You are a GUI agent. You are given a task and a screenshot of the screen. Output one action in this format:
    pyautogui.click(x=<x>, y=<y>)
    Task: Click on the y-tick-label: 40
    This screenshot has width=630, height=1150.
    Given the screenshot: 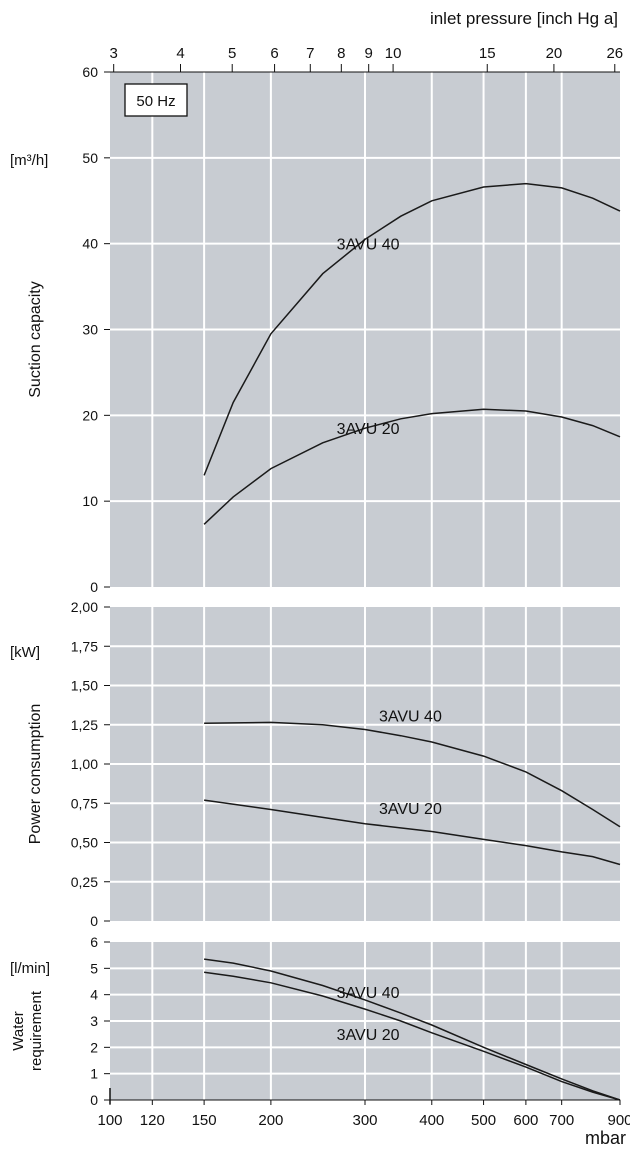 What is the action you would take?
    pyautogui.click(x=90, y=244)
    